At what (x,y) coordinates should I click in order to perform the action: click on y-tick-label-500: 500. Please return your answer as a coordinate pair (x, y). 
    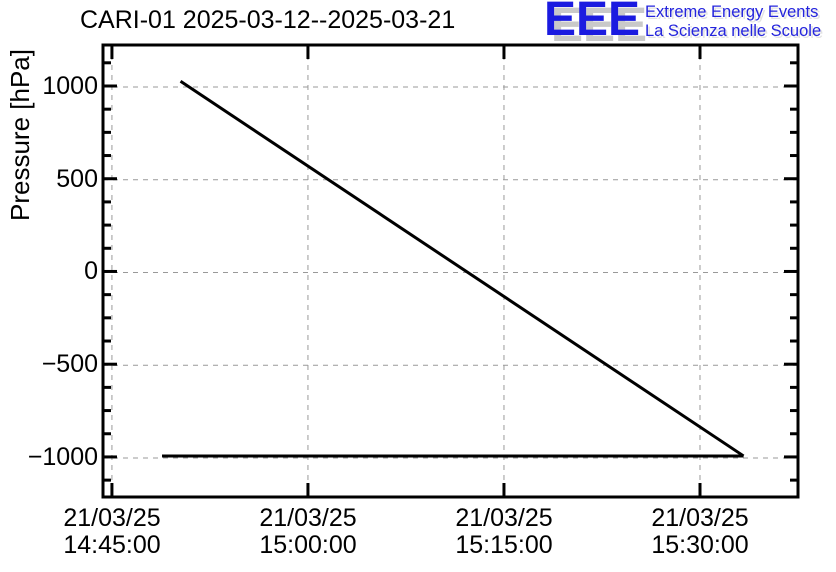
    Looking at the image, I should click on (77, 179).